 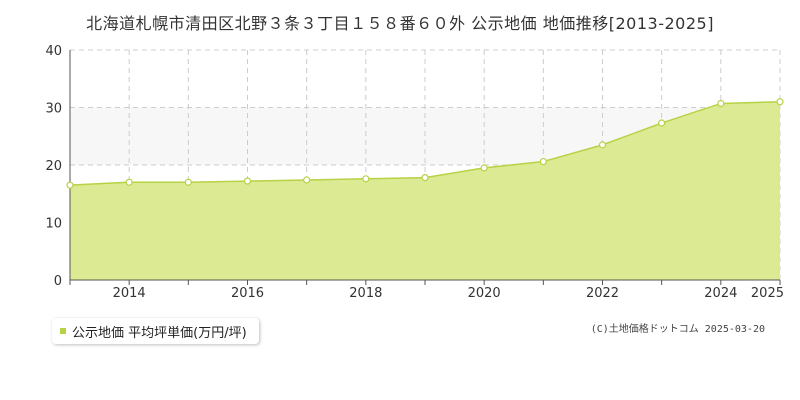 What do you see at coordinates (58, 281) in the screenshot?
I see `y-tick-label: 0` at bounding box center [58, 281].